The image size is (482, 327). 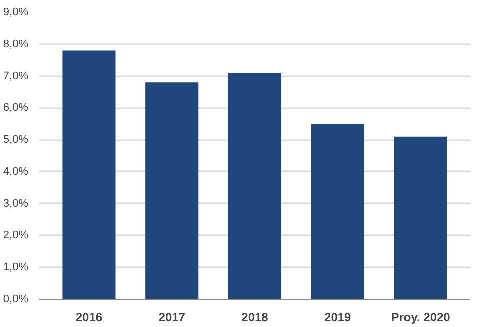 What do you see at coordinates (16, 44) in the screenshot?
I see `y-tick-label: 8,0%` at bounding box center [16, 44].